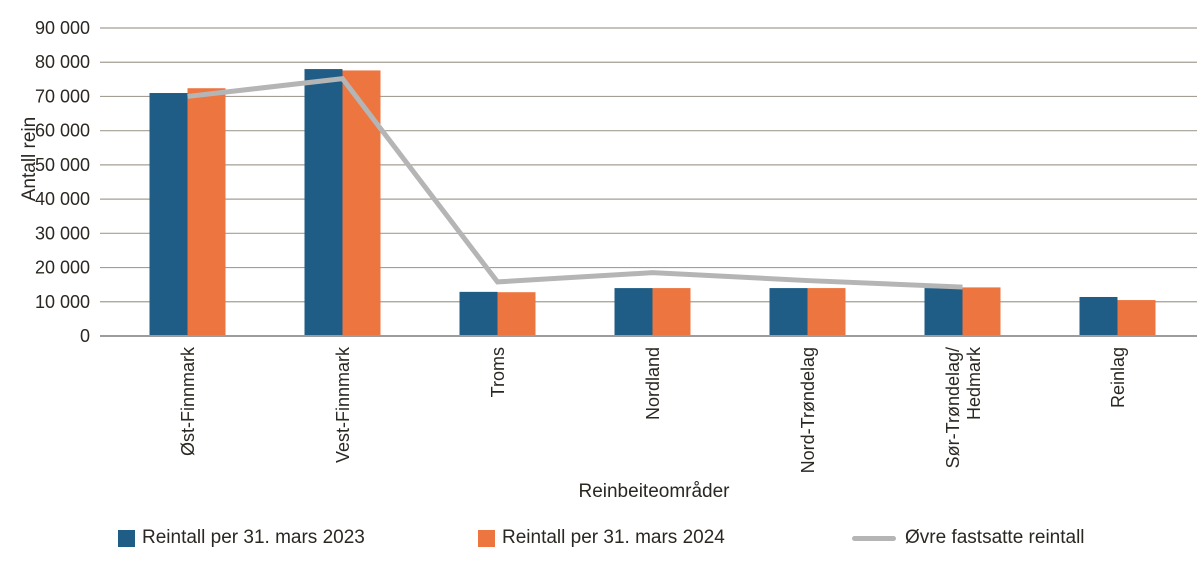 The height and width of the screenshot is (566, 1200). What do you see at coordinates (62, 96) in the screenshot?
I see `y-tick-label: 70 000` at bounding box center [62, 96].